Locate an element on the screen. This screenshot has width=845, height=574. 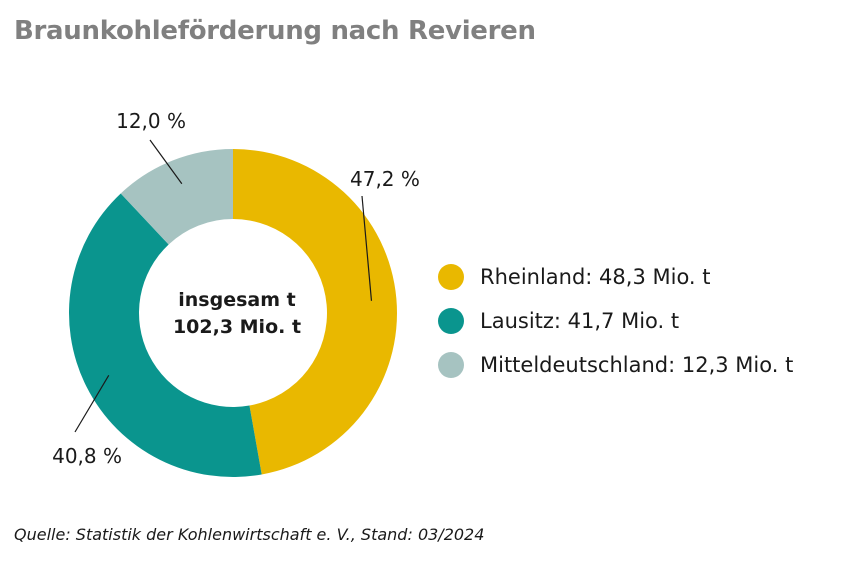
legend-label-lausitz: Lausitz: 41,7 Mio. t is located at coordinates (580, 321).